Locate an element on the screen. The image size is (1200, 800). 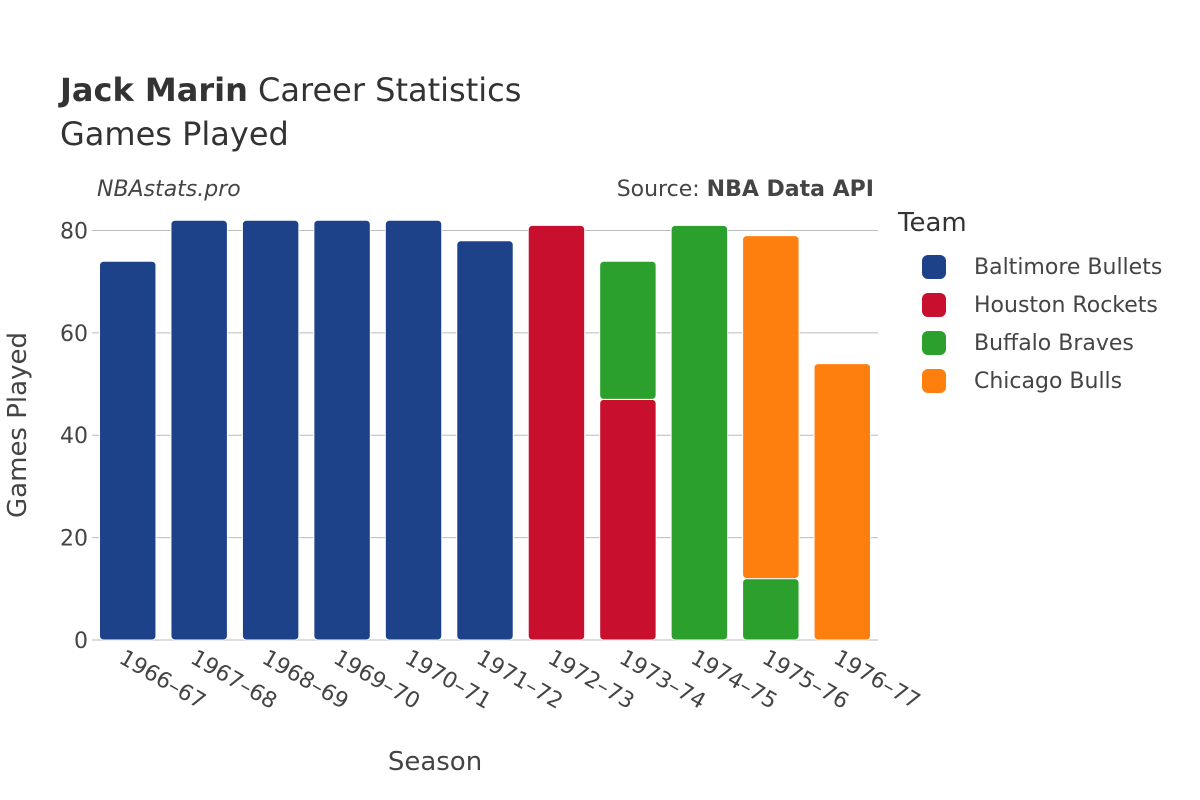
legend-item-baltimore-bullets: Baltimore Bullets is located at coordinates (1030, 267).